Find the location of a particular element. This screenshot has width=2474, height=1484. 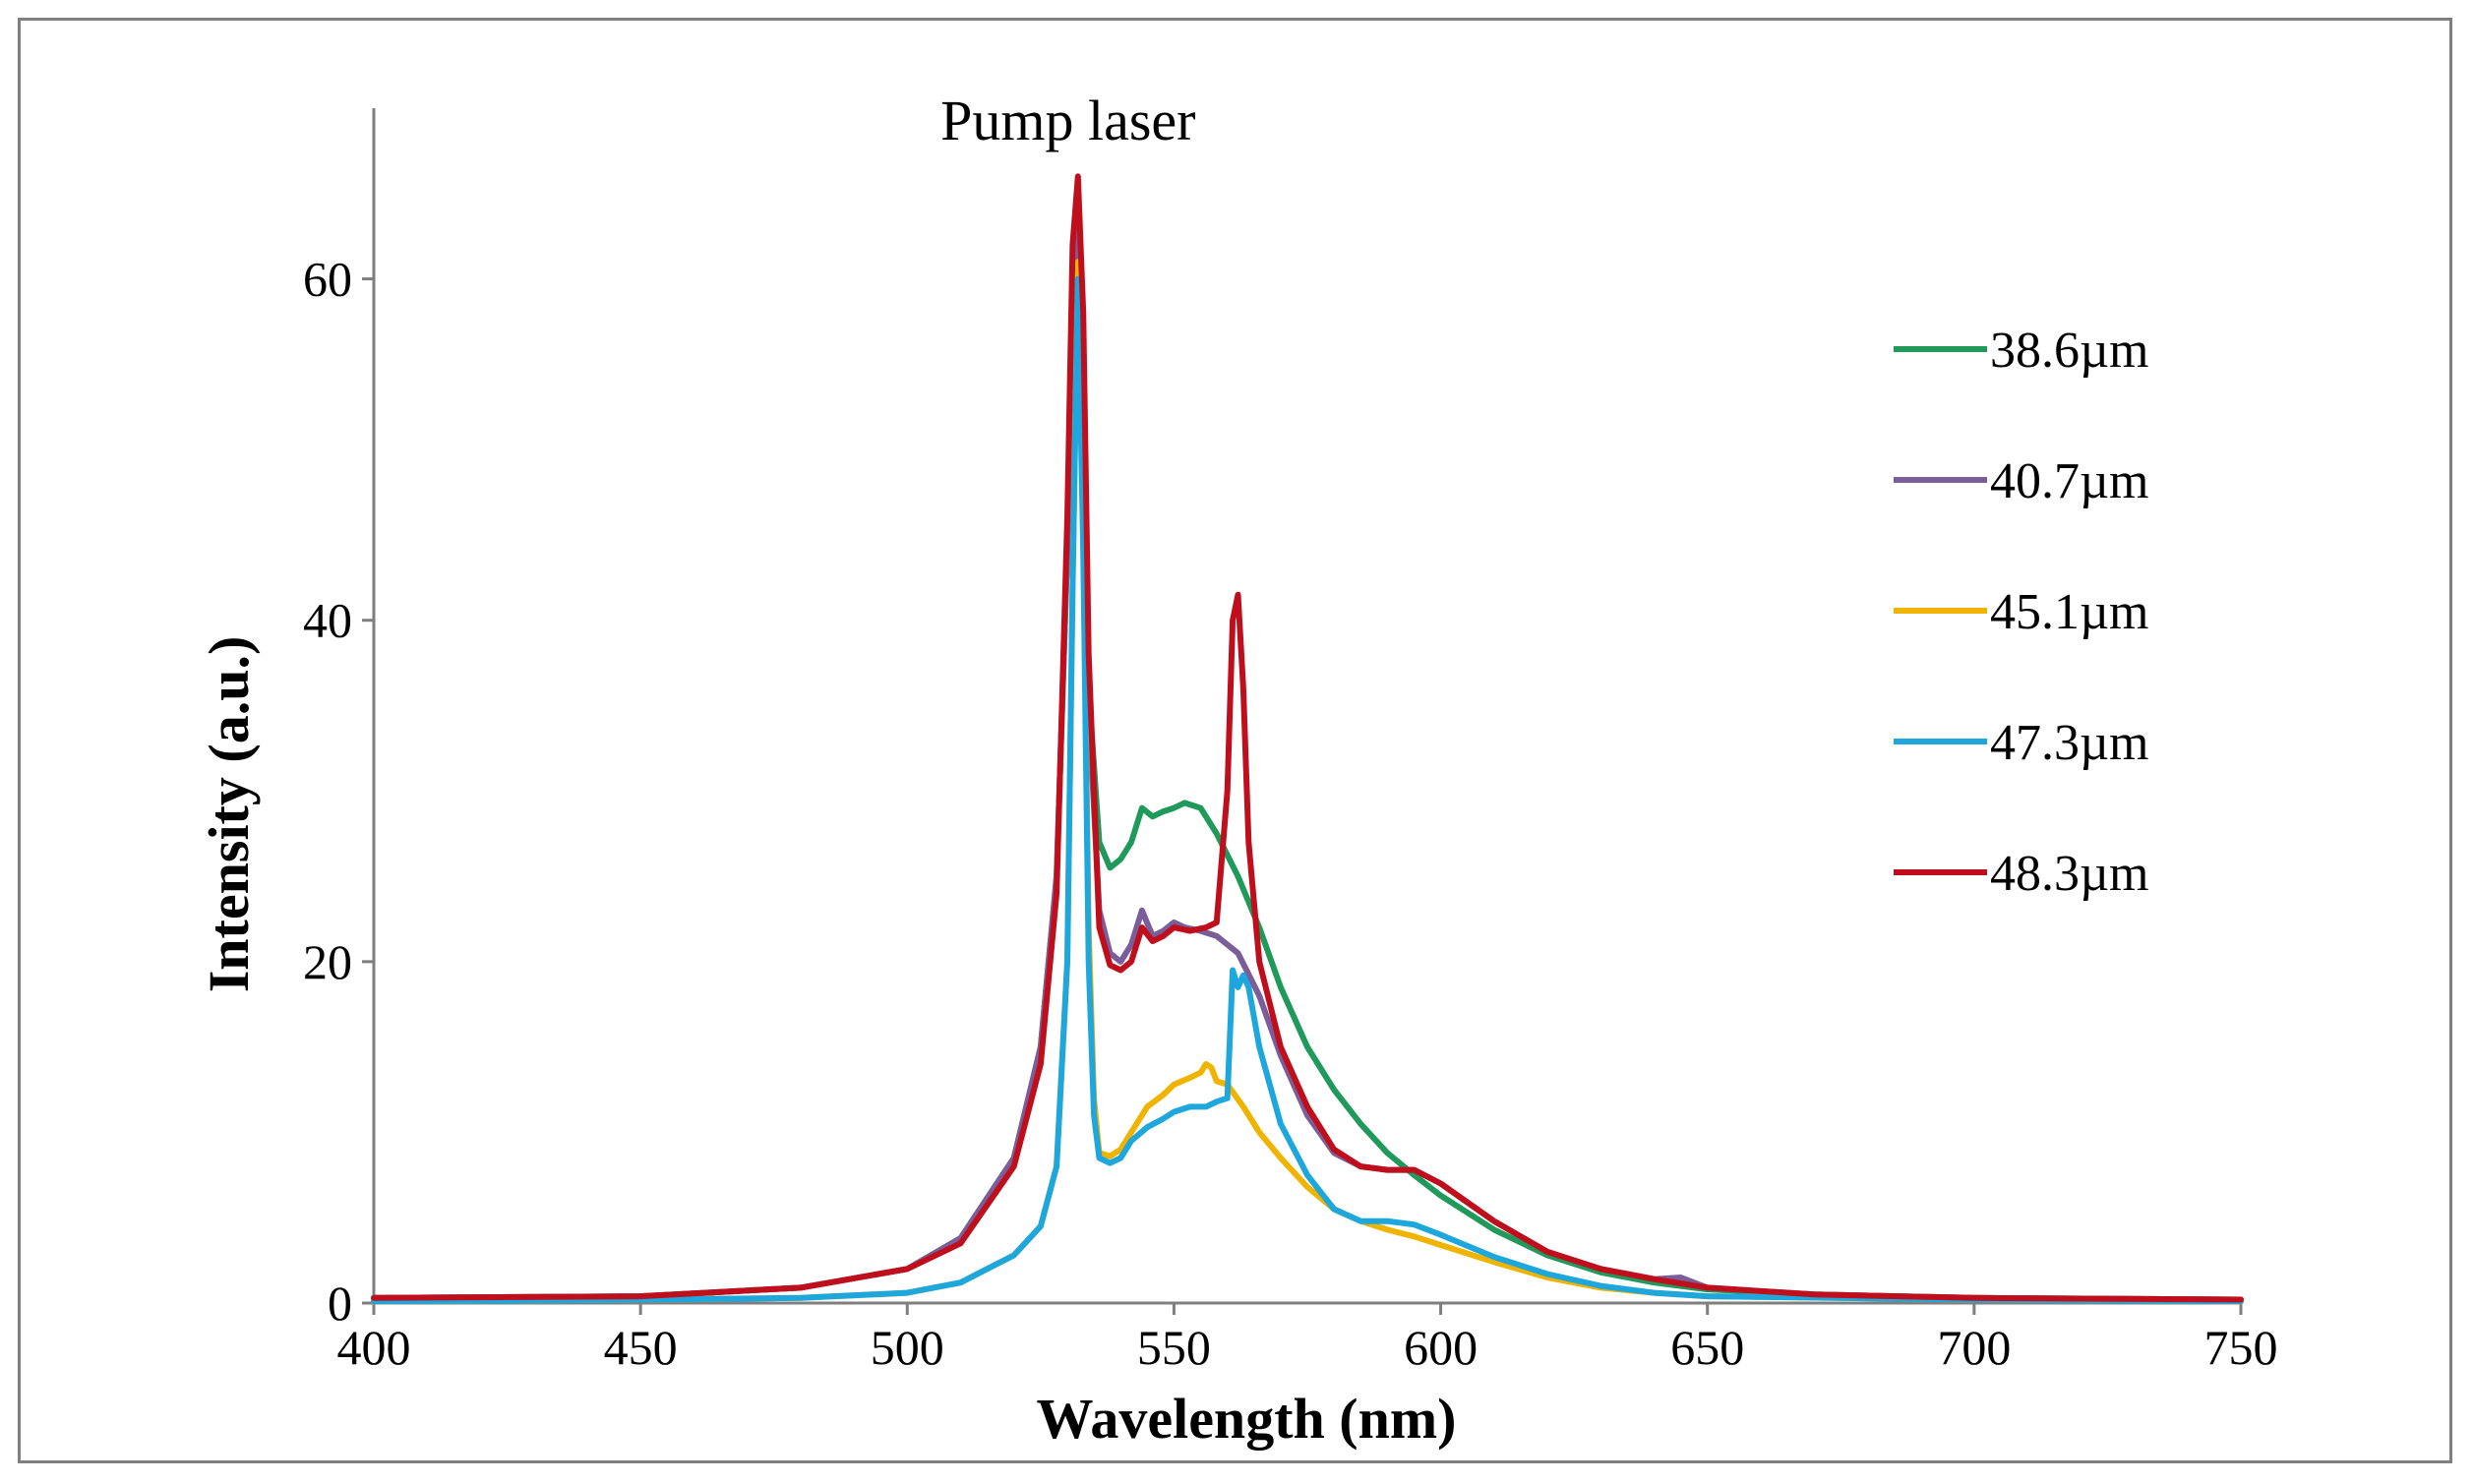

x-tick-label: 500 is located at coordinates (907, 1347).